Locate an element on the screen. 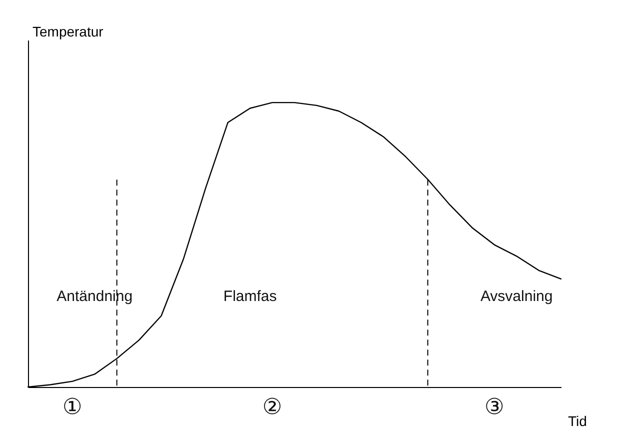 This screenshot has height=437, width=627. annotation: Avsvalning is located at coordinates (516, 296).